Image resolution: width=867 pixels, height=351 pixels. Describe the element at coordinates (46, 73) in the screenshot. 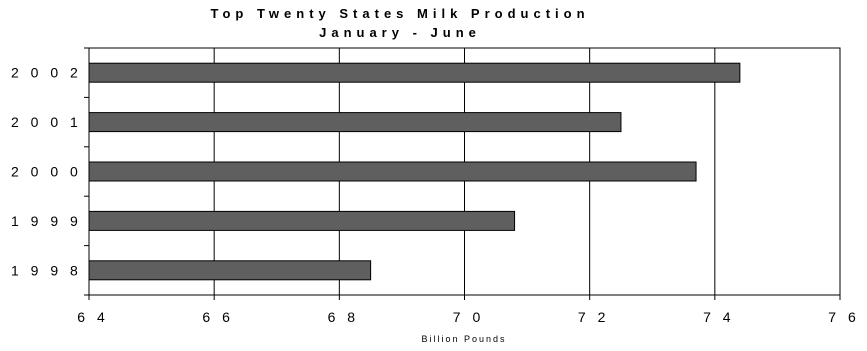

I see `y-tick-label-2002: 2 0 0 2` at that location.